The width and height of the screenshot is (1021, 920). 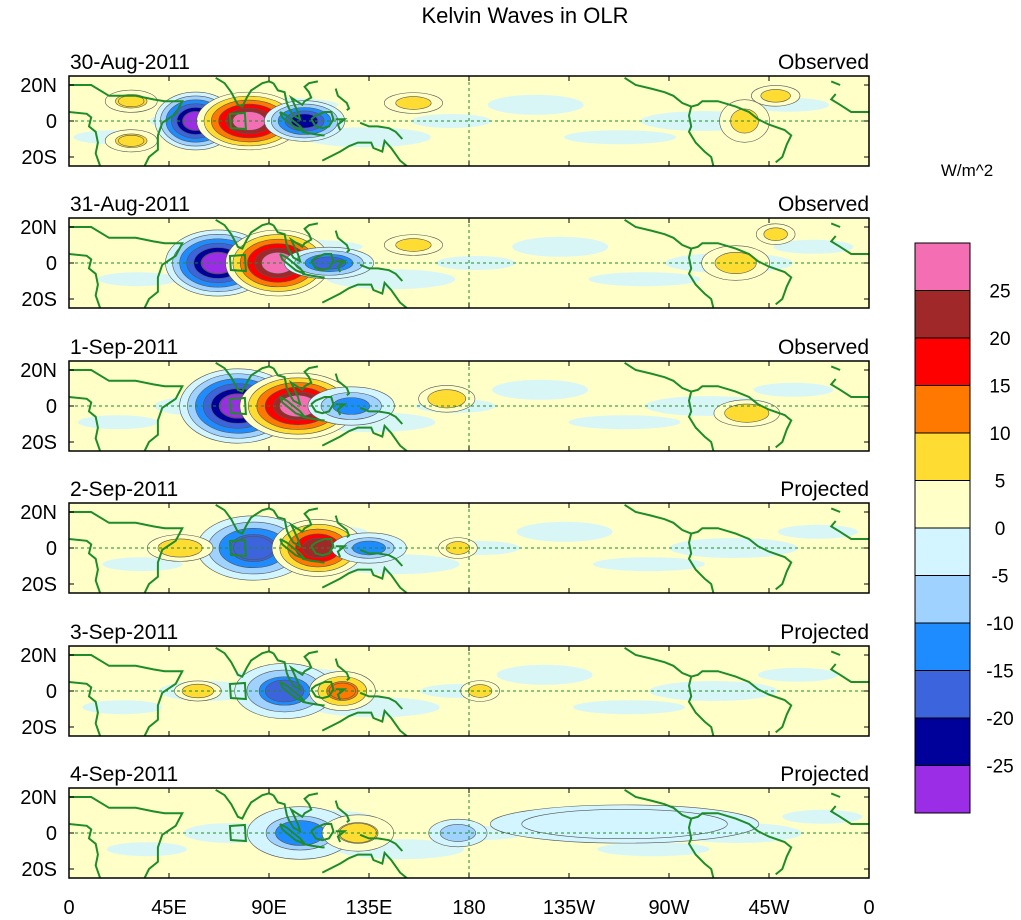 What do you see at coordinates (445, 395) in the screenshot?
I see `panel-3: 20N 0 20S 1-Sep-2011 Observed` at bounding box center [445, 395].